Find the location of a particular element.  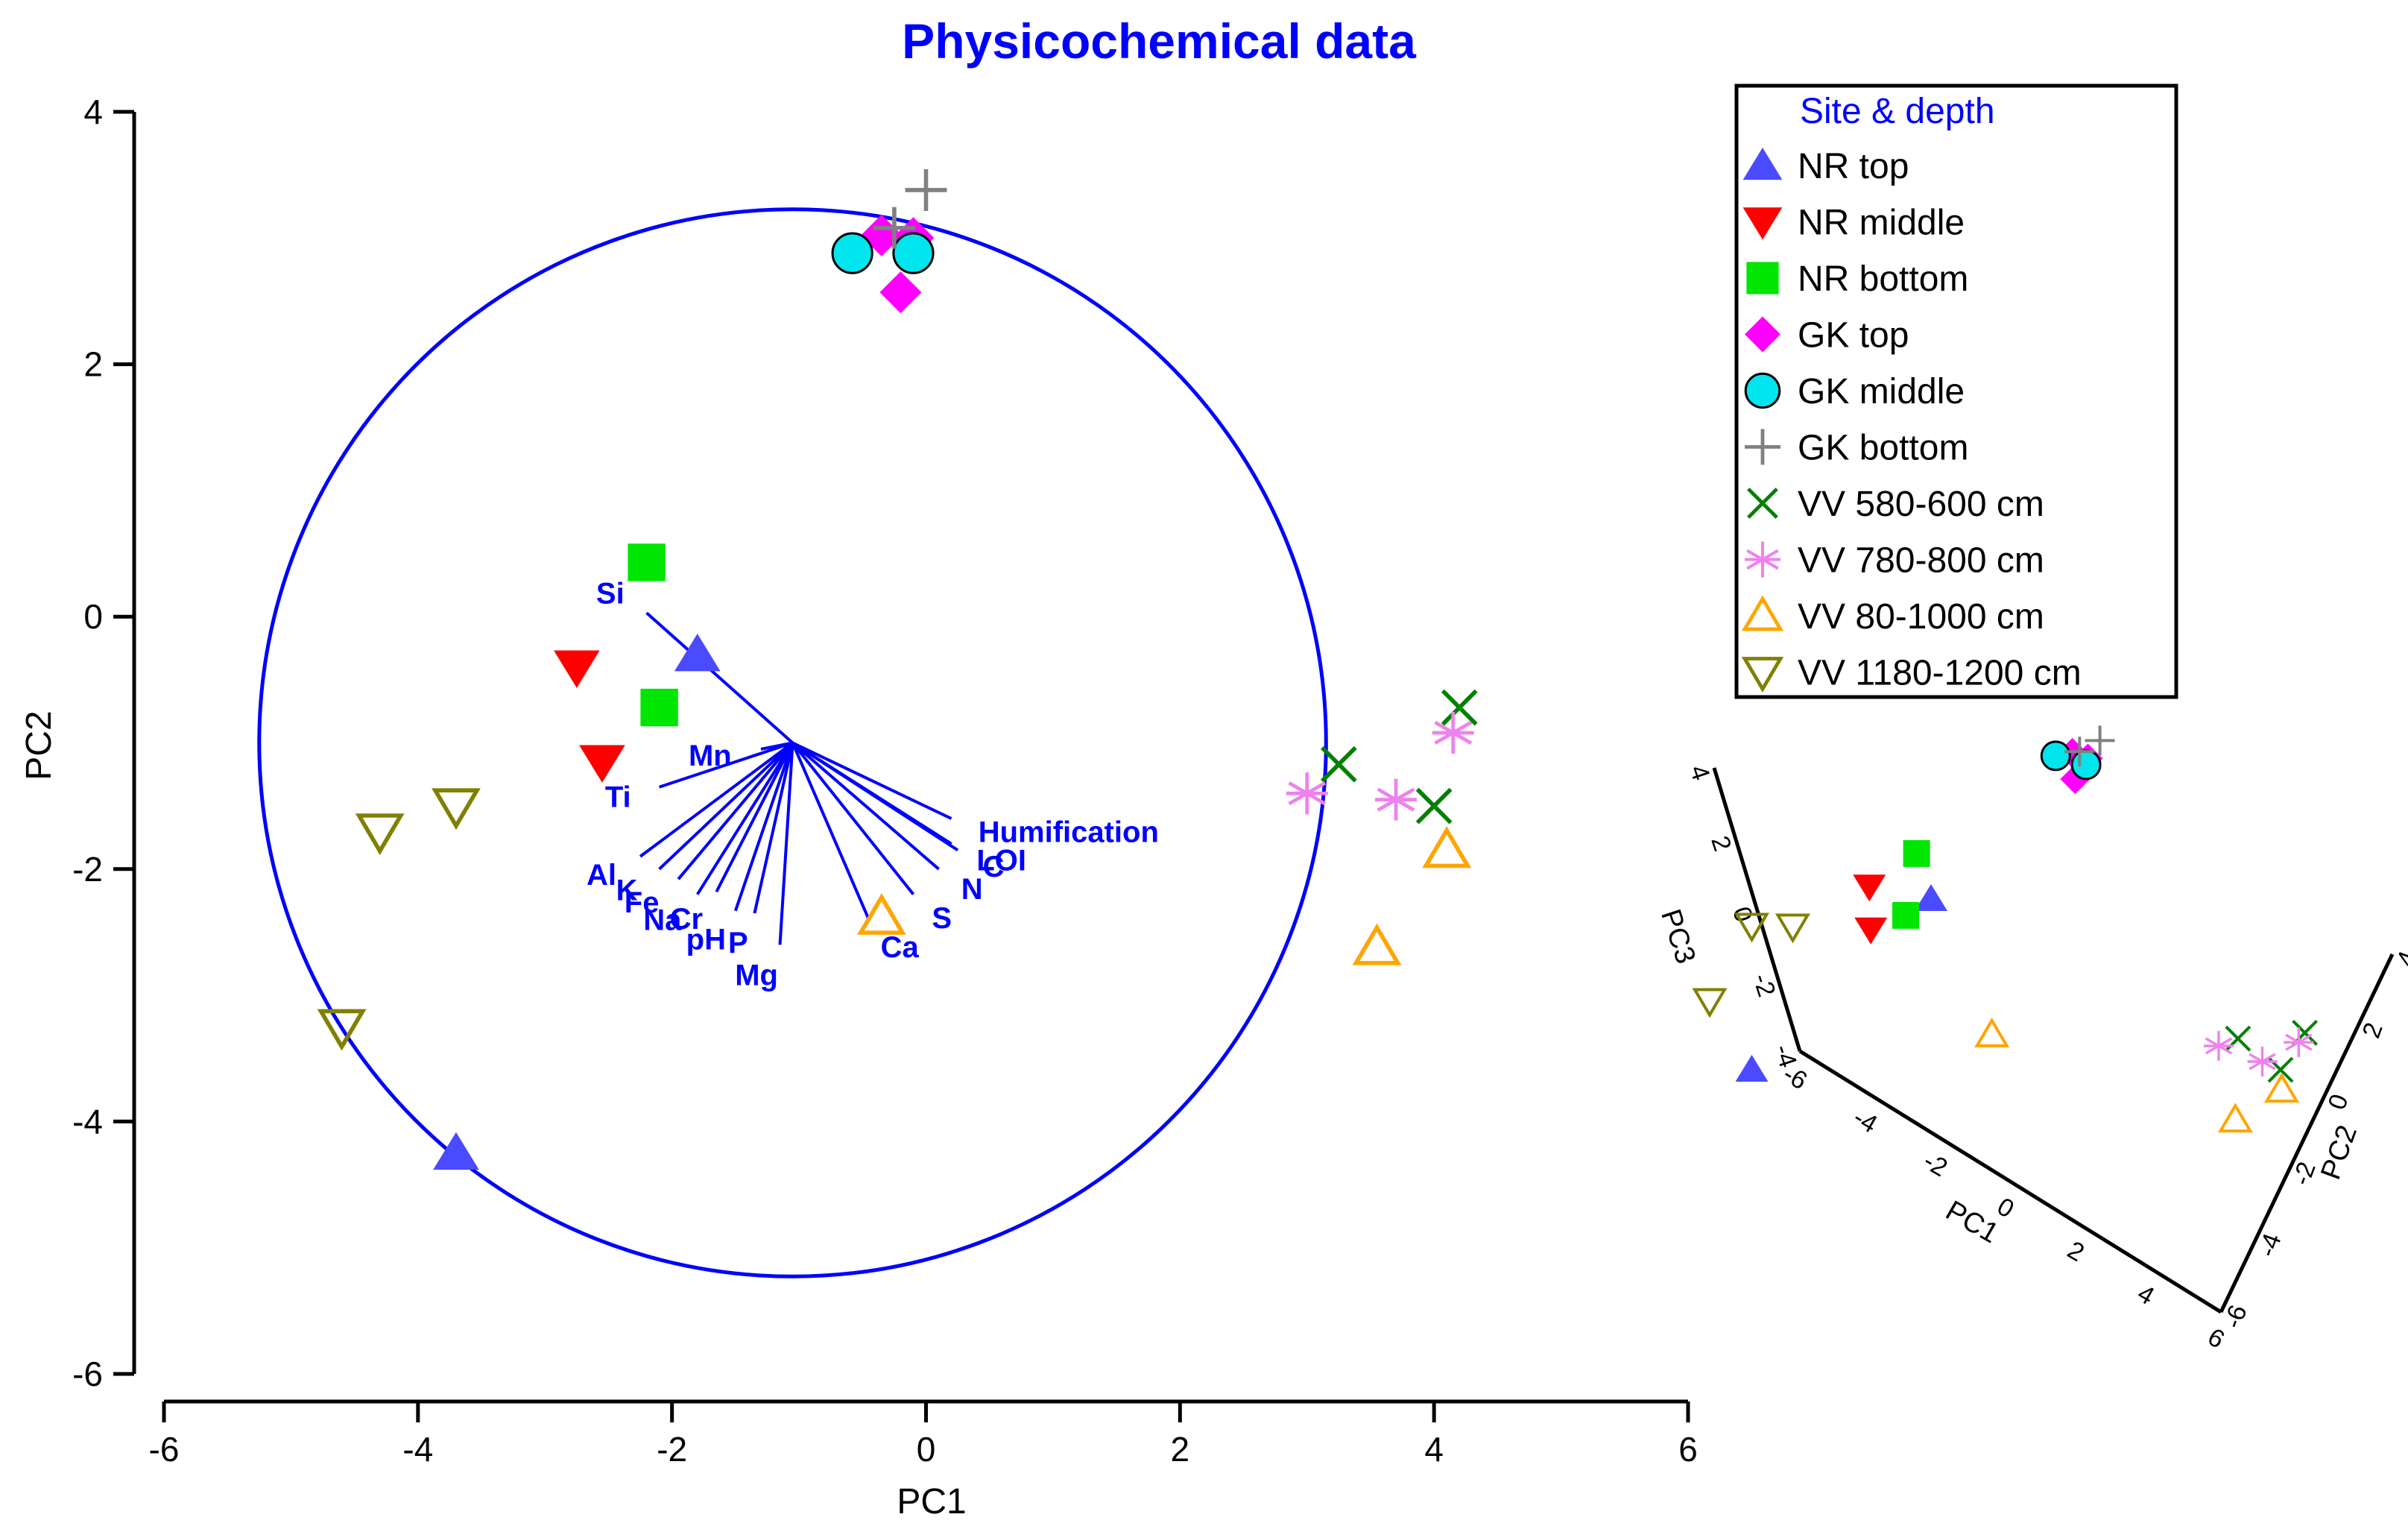

inset-axis-pc3 is located at coordinates (1757, 909).